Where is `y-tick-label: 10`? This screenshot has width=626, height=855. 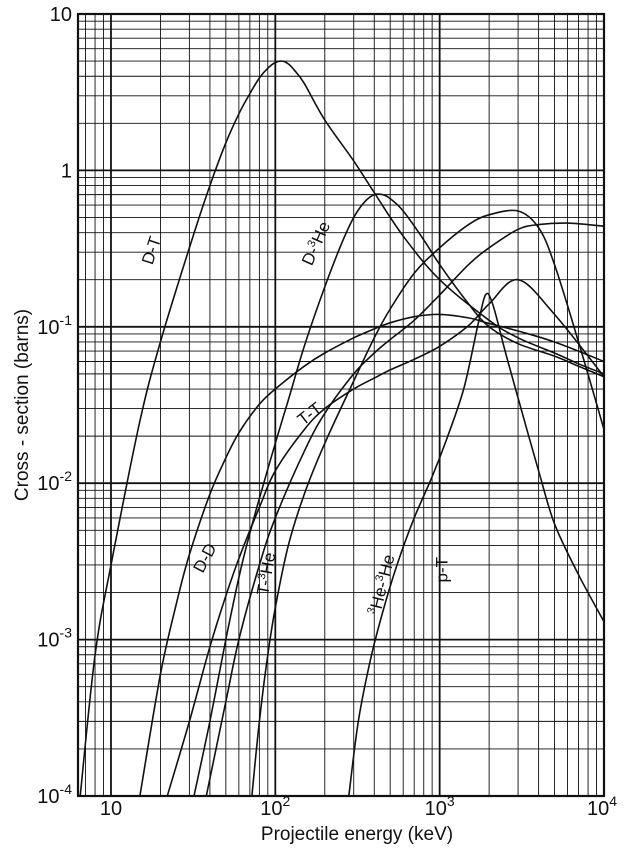 y-tick-label: 10 is located at coordinates (61, 15).